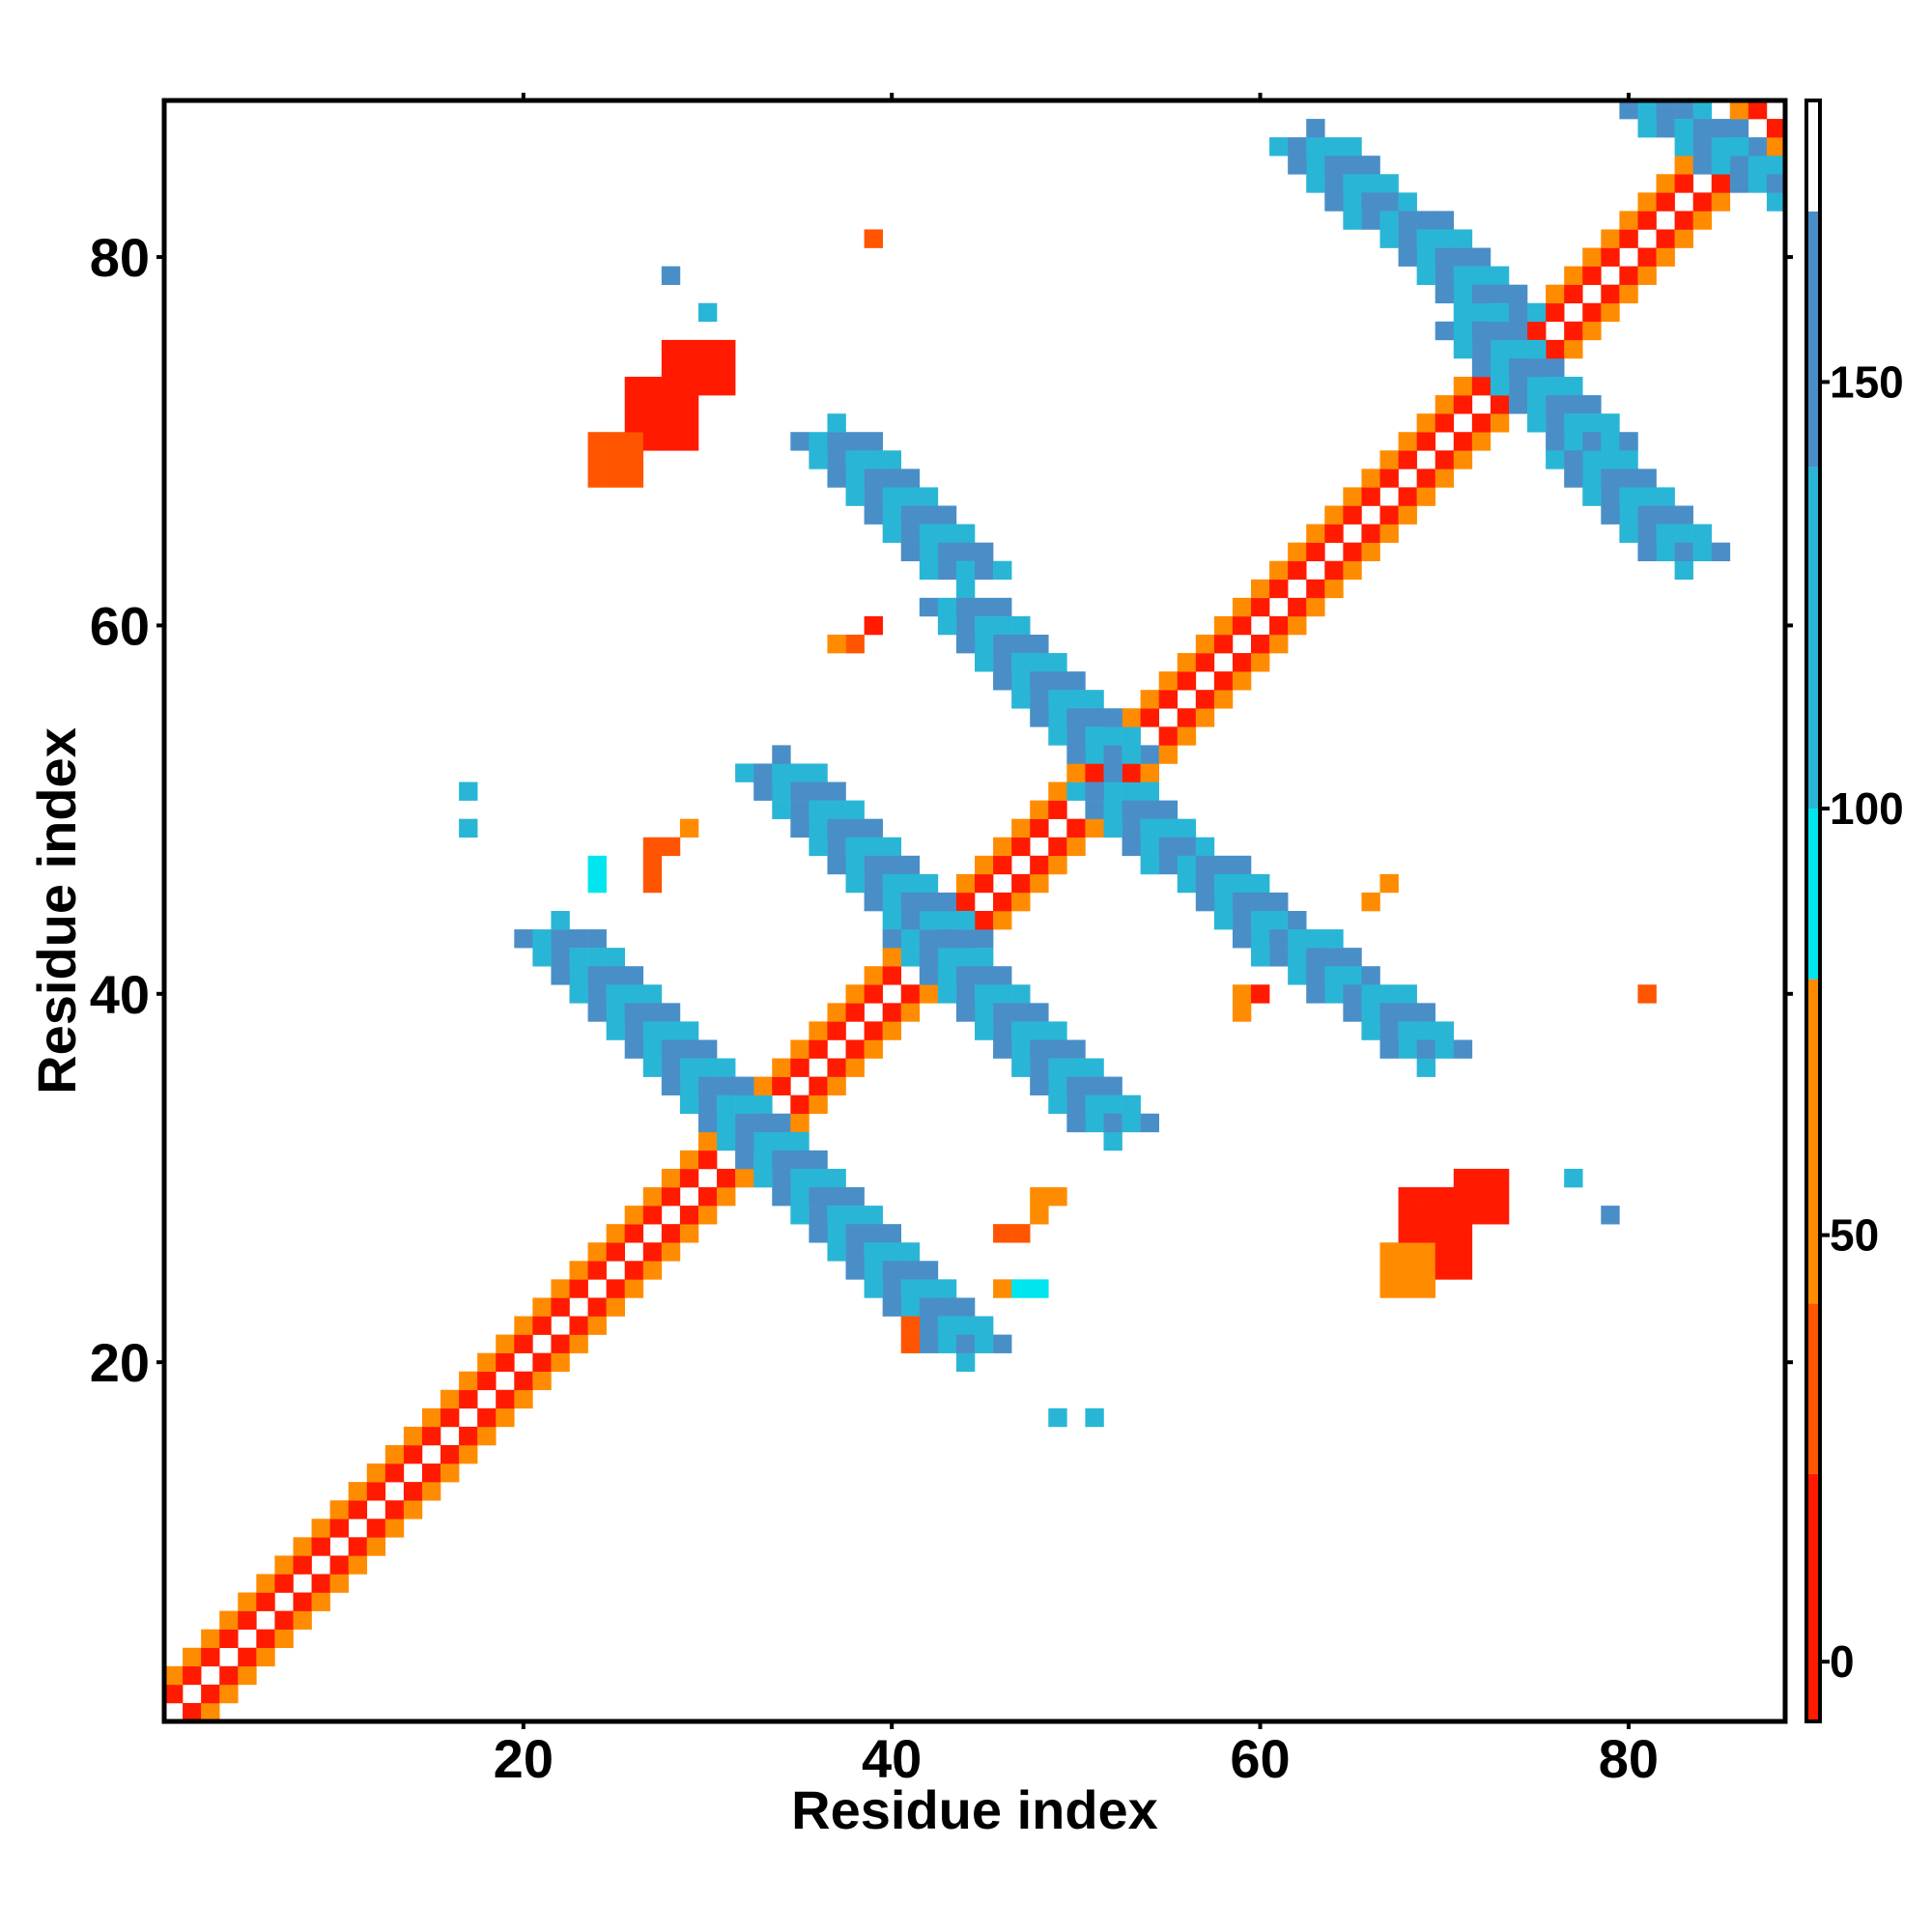  Describe the element at coordinates (120, 995) in the screenshot. I see `y-tick-label: 40` at that location.